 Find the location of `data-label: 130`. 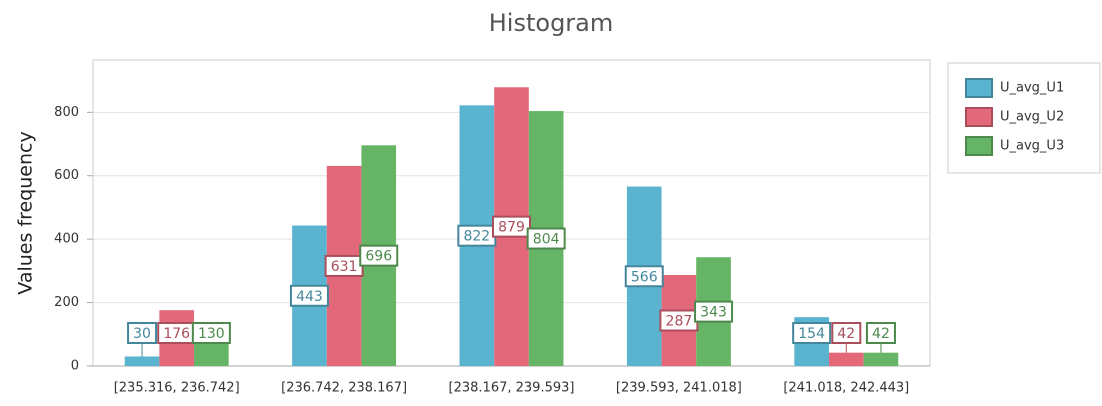

data-label: 130 is located at coordinates (211, 334).